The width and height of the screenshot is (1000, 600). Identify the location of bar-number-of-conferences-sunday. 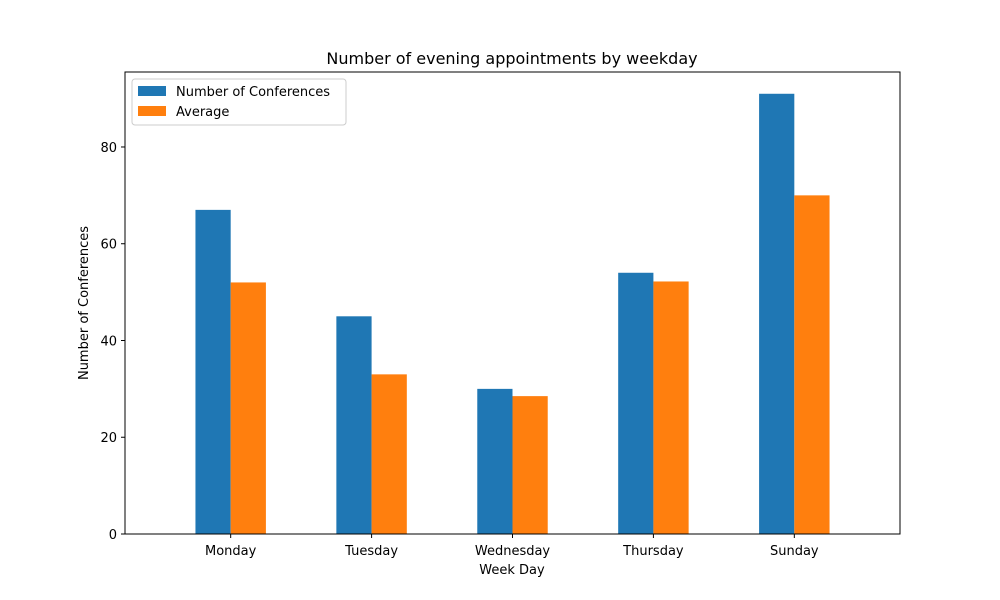
(777, 314).